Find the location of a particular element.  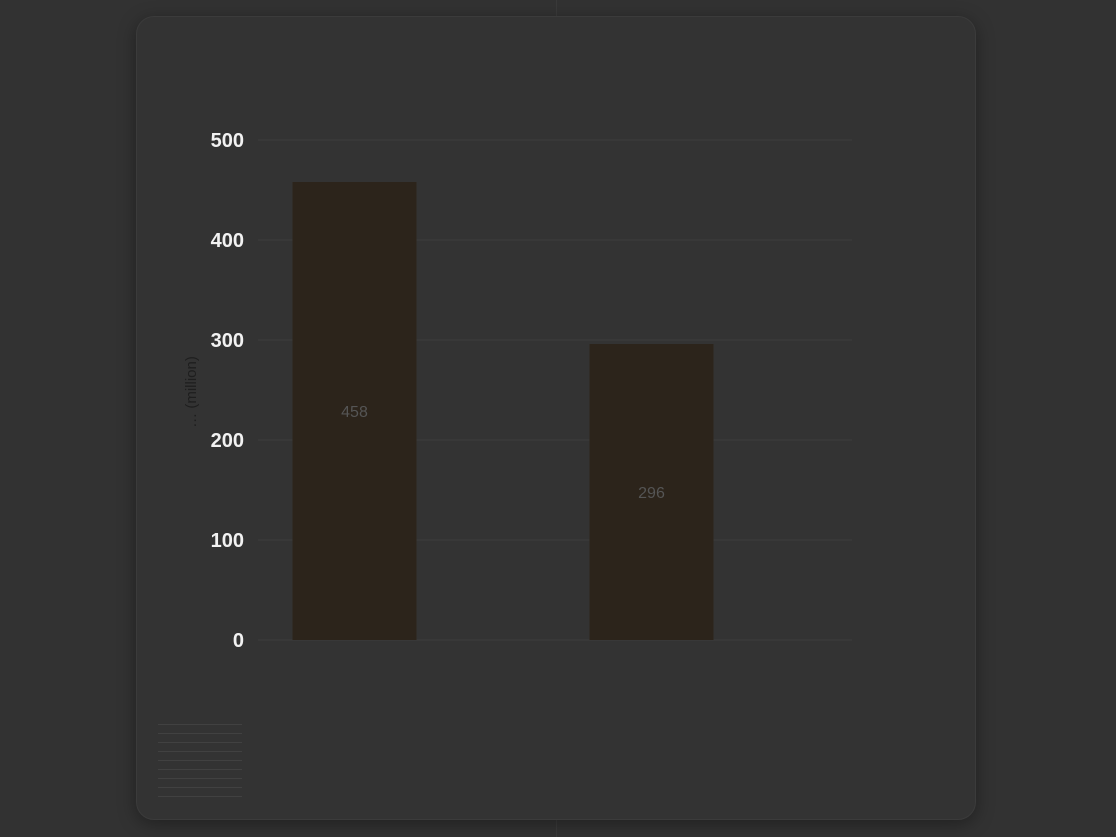

y-tick-label: 200 is located at coordinates (227, 441).